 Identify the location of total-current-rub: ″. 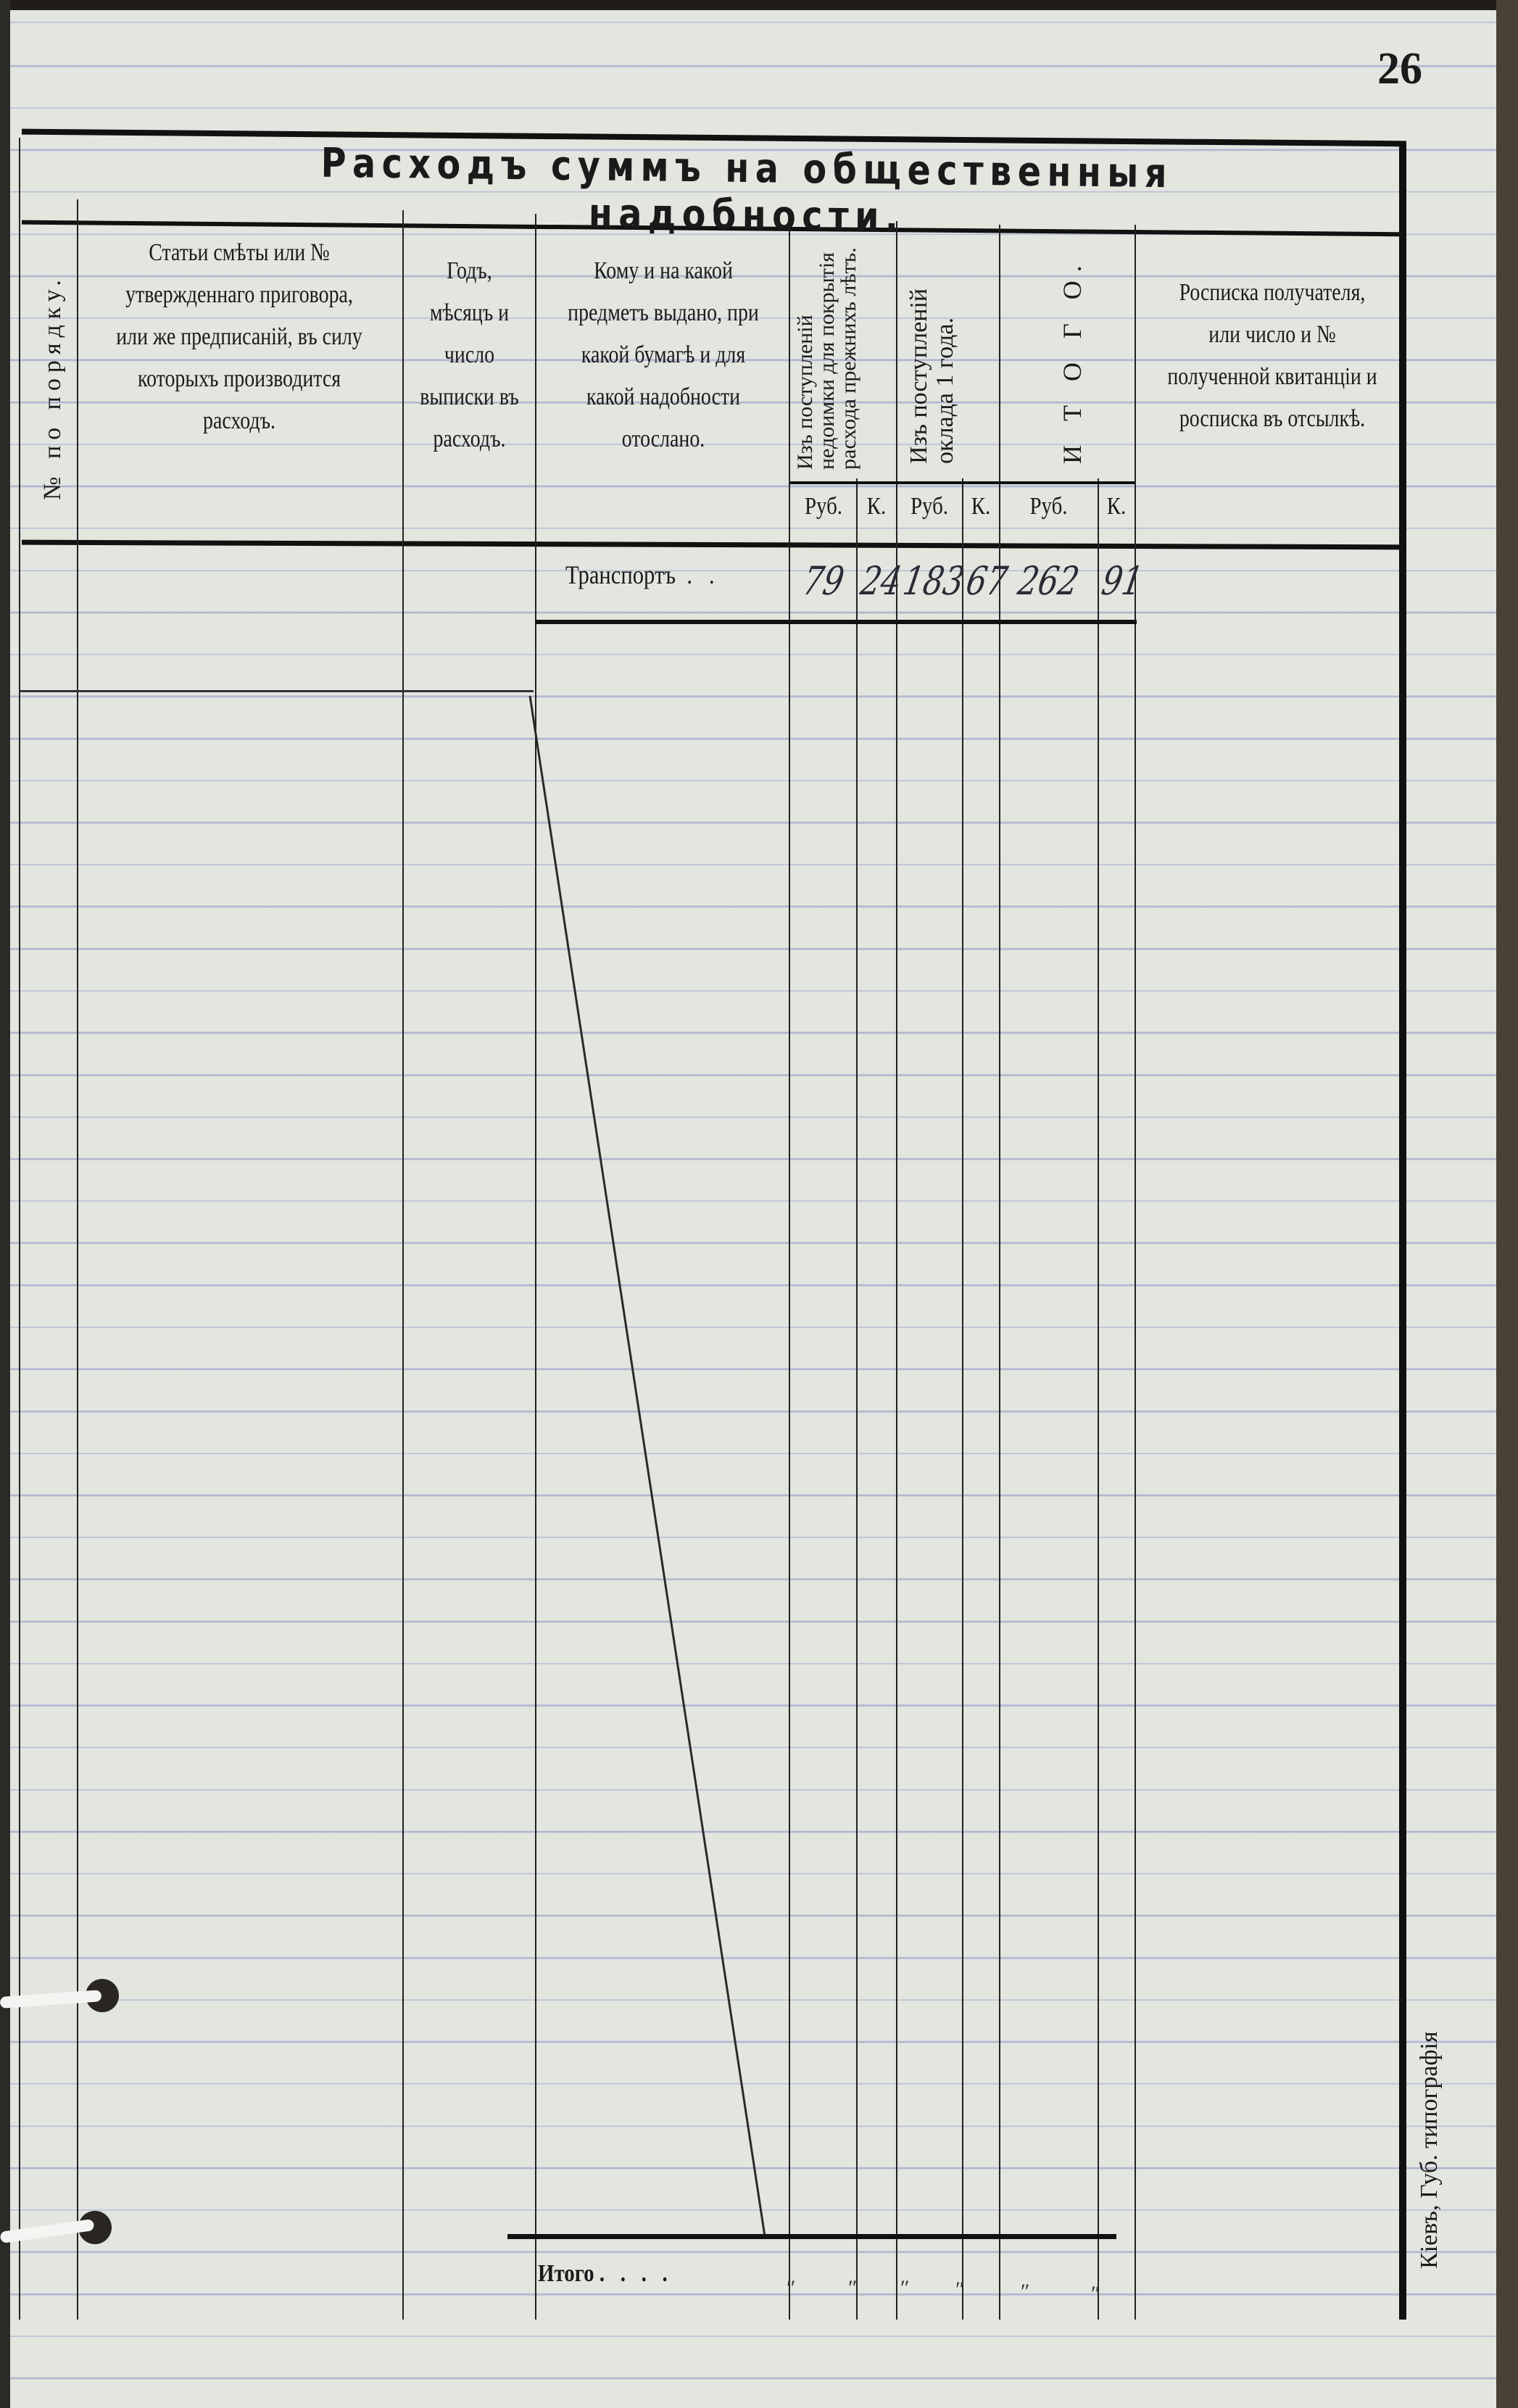
(905, 2288).